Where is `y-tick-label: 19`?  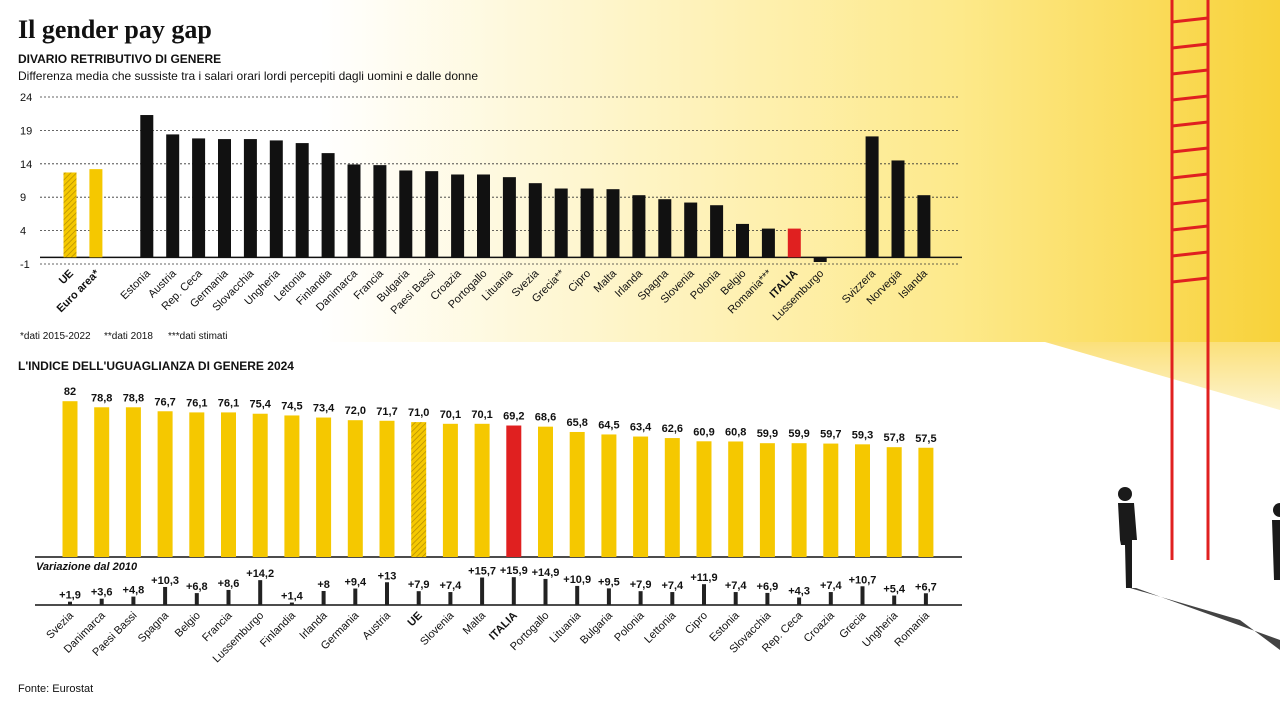
y-tick-label: 19 is located at coordinates (26, 131).